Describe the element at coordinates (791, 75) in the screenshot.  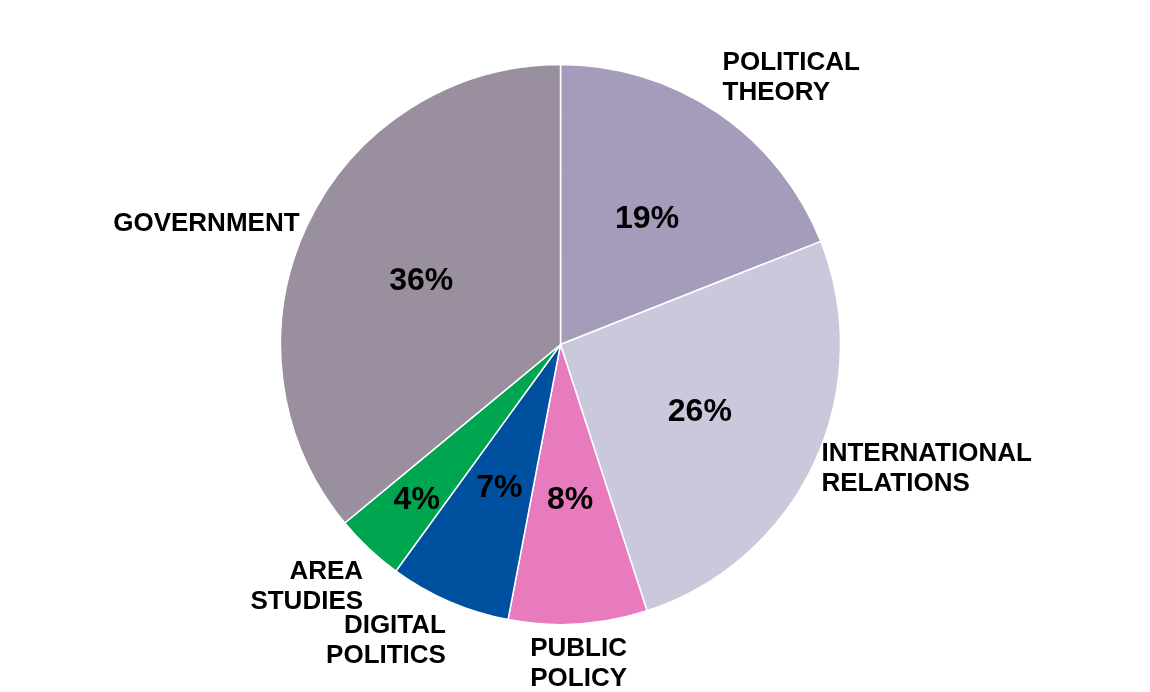
I see `slice-label: POLITICAL THEORY` at that location.